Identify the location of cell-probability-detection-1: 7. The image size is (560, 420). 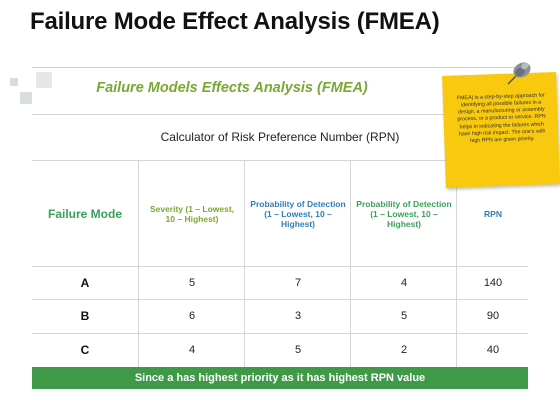
(298, 283).